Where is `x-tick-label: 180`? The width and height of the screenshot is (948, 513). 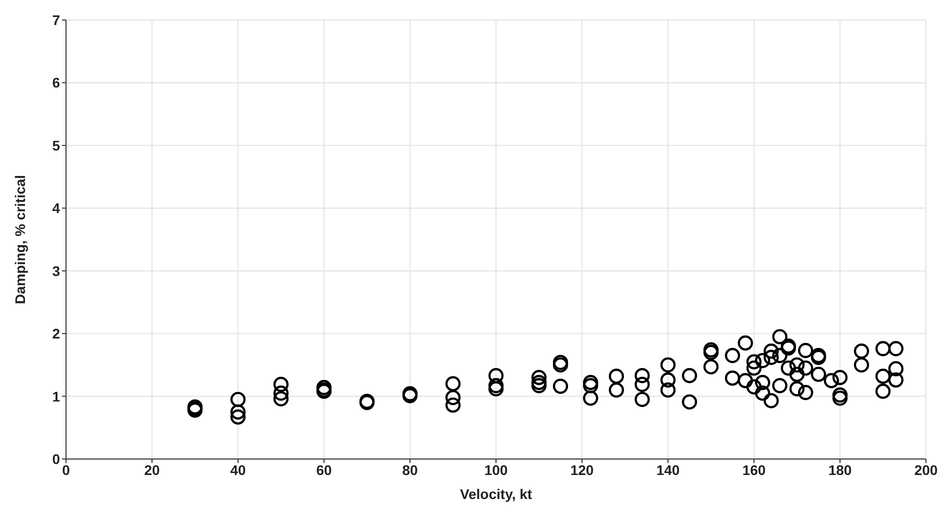 x-tick-label: 180 is located at coordinates (840, 470).